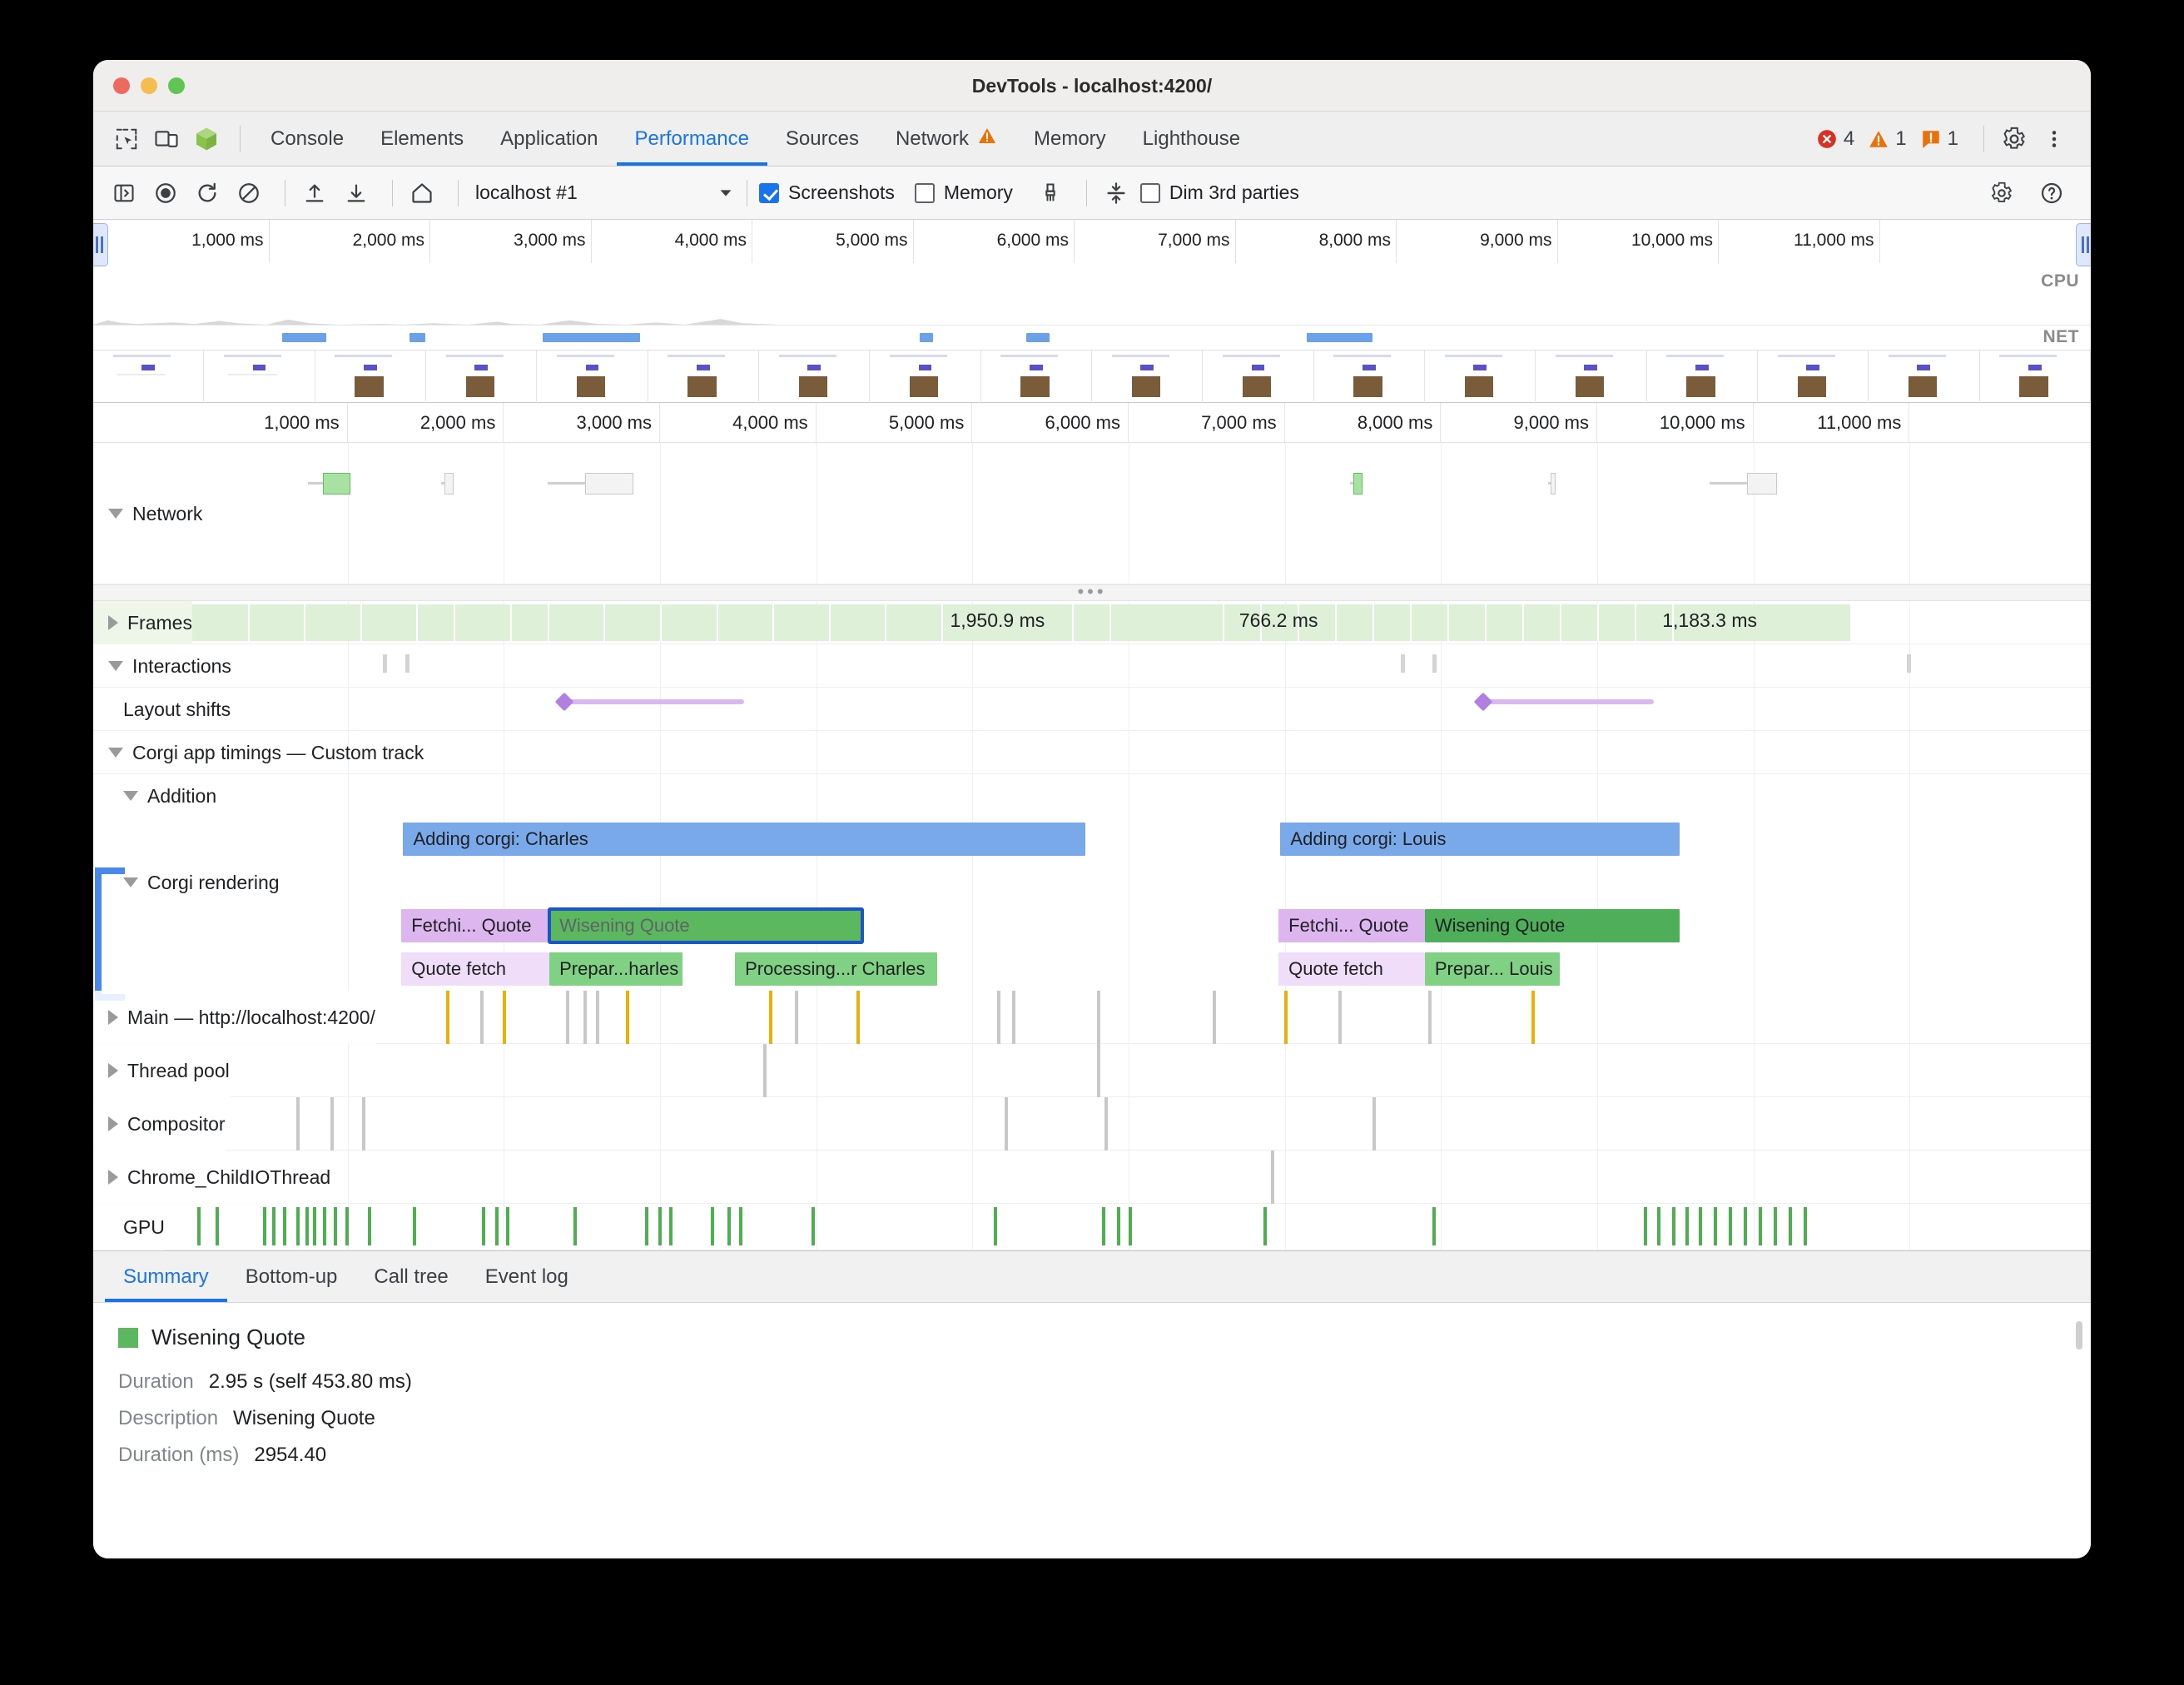 Image resolution: width=2184 pixels, height=1685 pixels. Describe the element at coordinates (142, 623) in the screenshot. I see `track-header-frames: Frames` at that location.